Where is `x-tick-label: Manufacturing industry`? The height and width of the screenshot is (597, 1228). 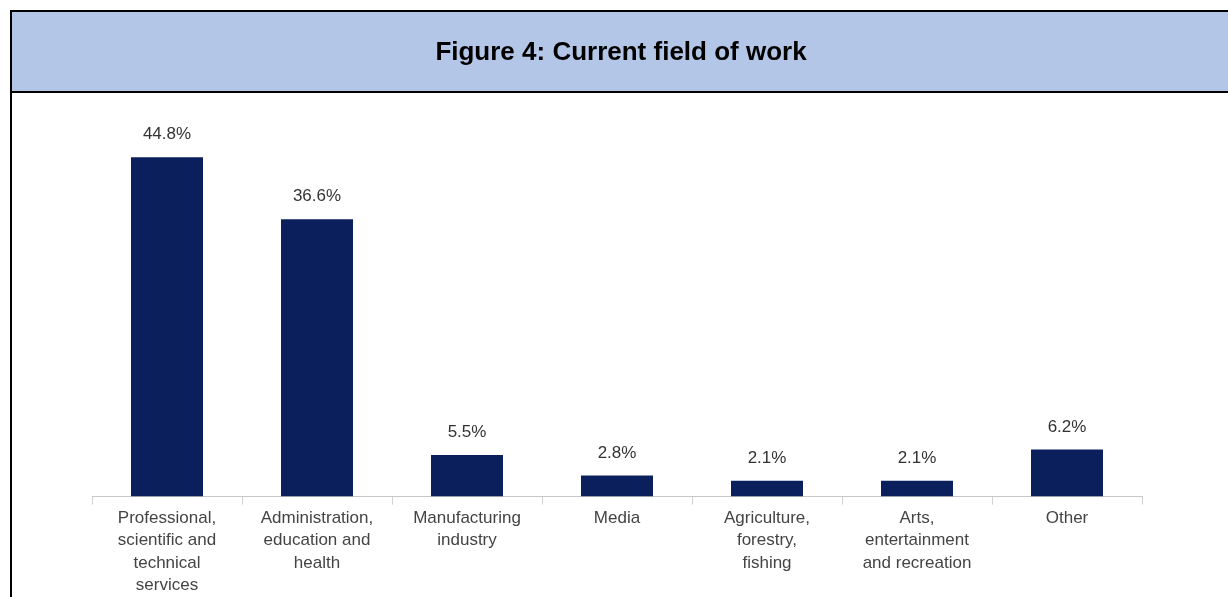
x-tick-label: Manufacturing industry is located at coordinates (467, 529).